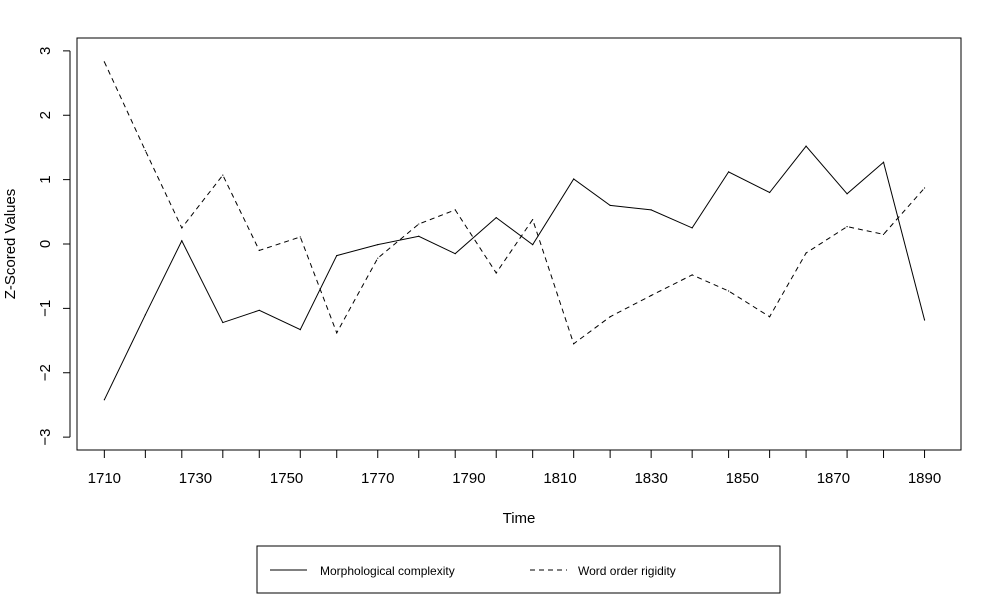  I want to click on x-tick-label: 1730, so click(195, 478).